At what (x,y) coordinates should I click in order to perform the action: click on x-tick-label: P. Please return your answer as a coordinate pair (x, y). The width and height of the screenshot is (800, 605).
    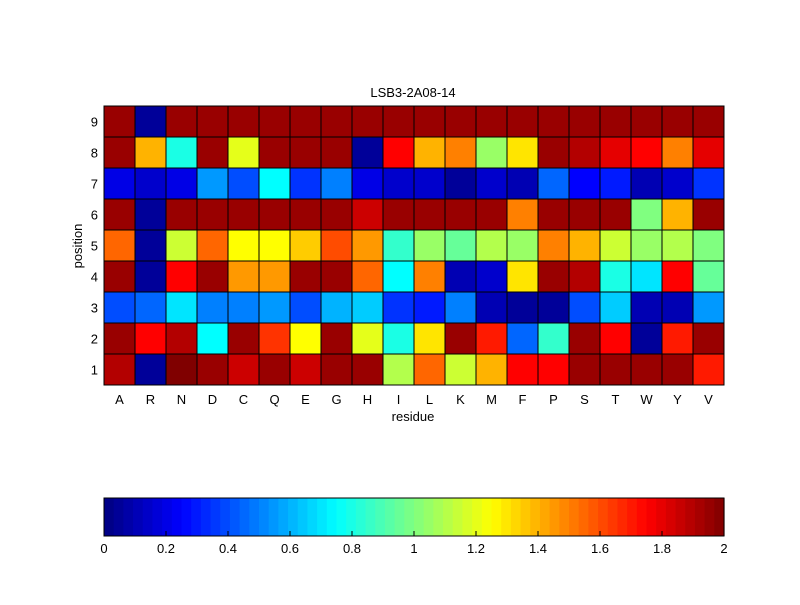
    Looking at the image, I should click on (553, 399).